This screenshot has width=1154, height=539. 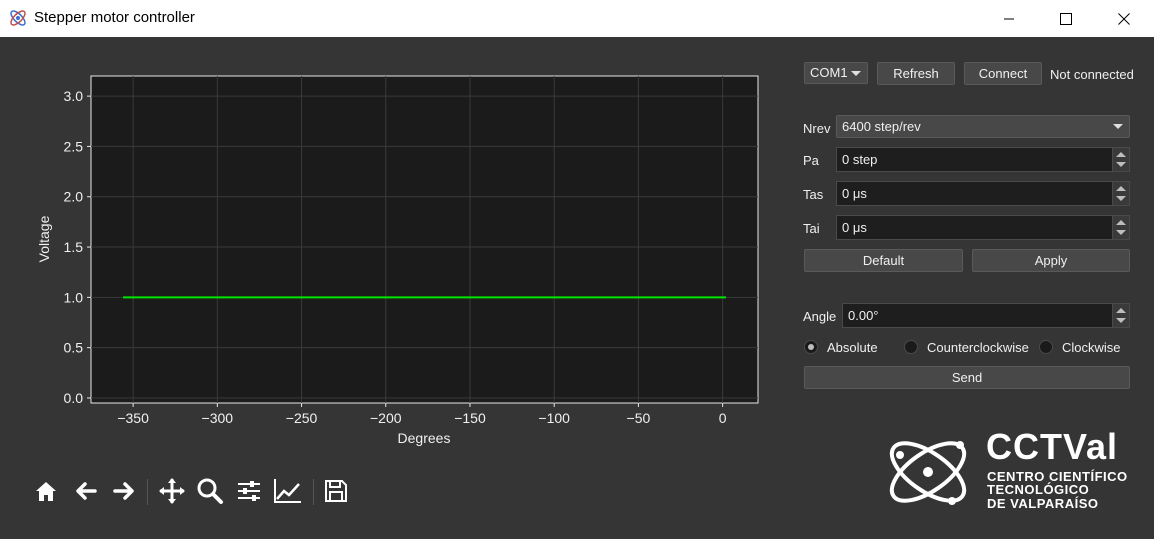 What do you see at coordinates (986, 315) in the screenshot?
I see `angle-spinbox: 0.00°` at bounding box center [986, 315].